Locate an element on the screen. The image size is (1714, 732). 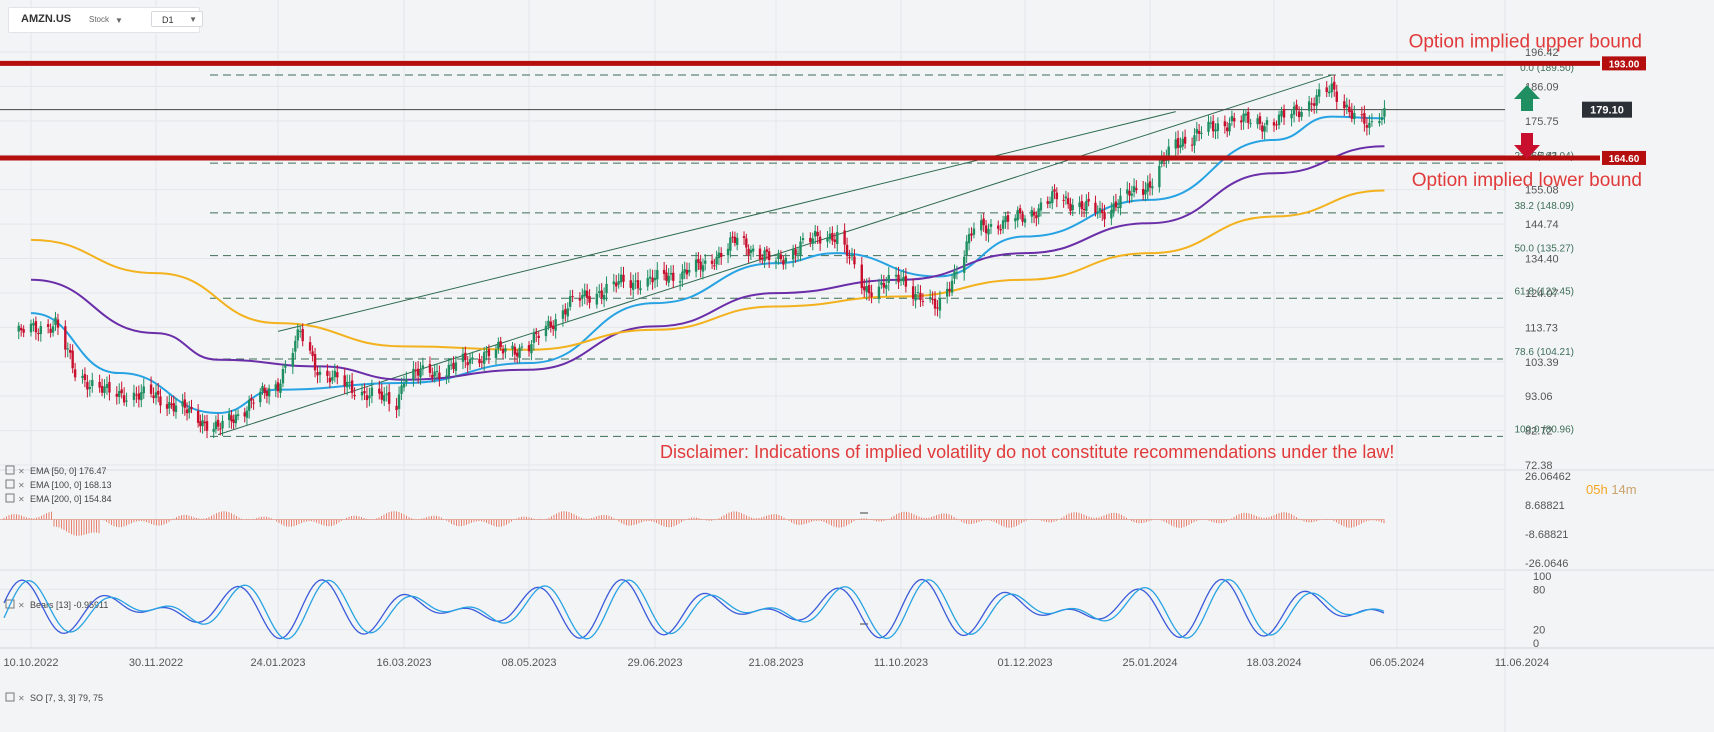
symbol-dropdown-icon: ▼ is located at coordinates (119, 20).